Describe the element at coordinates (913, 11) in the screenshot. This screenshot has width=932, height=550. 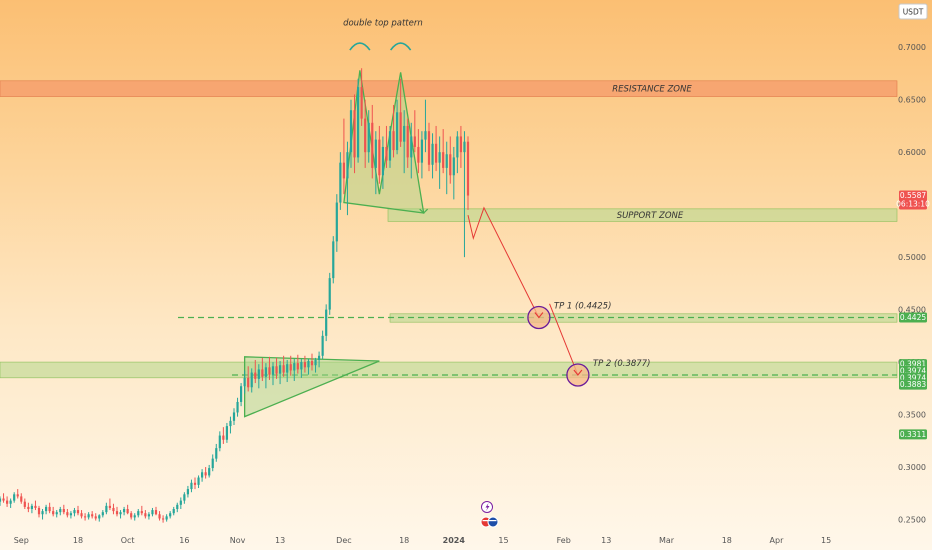
I see `currency-box` at that location.